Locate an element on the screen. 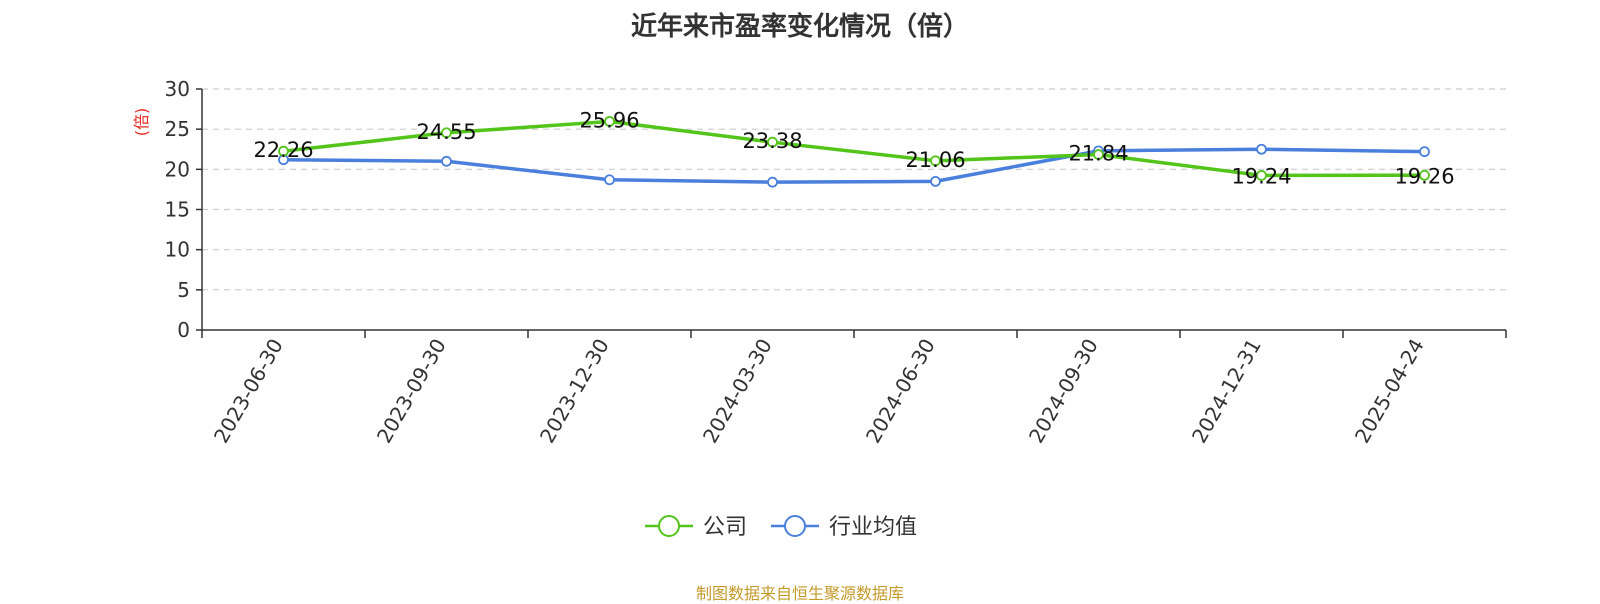 Image resolution: width=1600 pixels, height=604 pixels. y-tick-label: 0 is located at coordinates (183, 330).